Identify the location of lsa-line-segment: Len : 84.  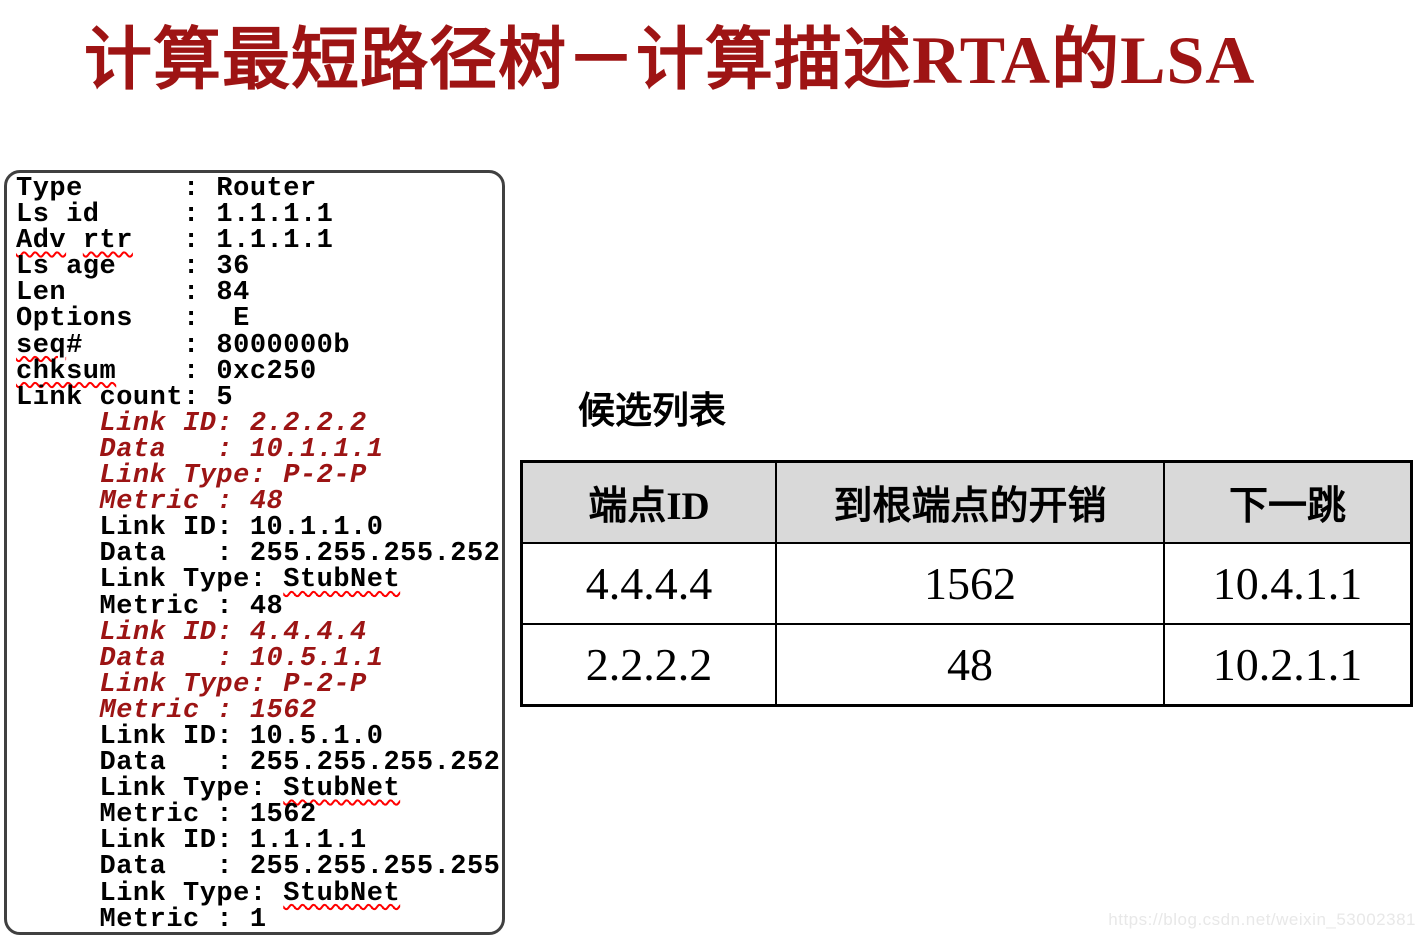
(133, 293).